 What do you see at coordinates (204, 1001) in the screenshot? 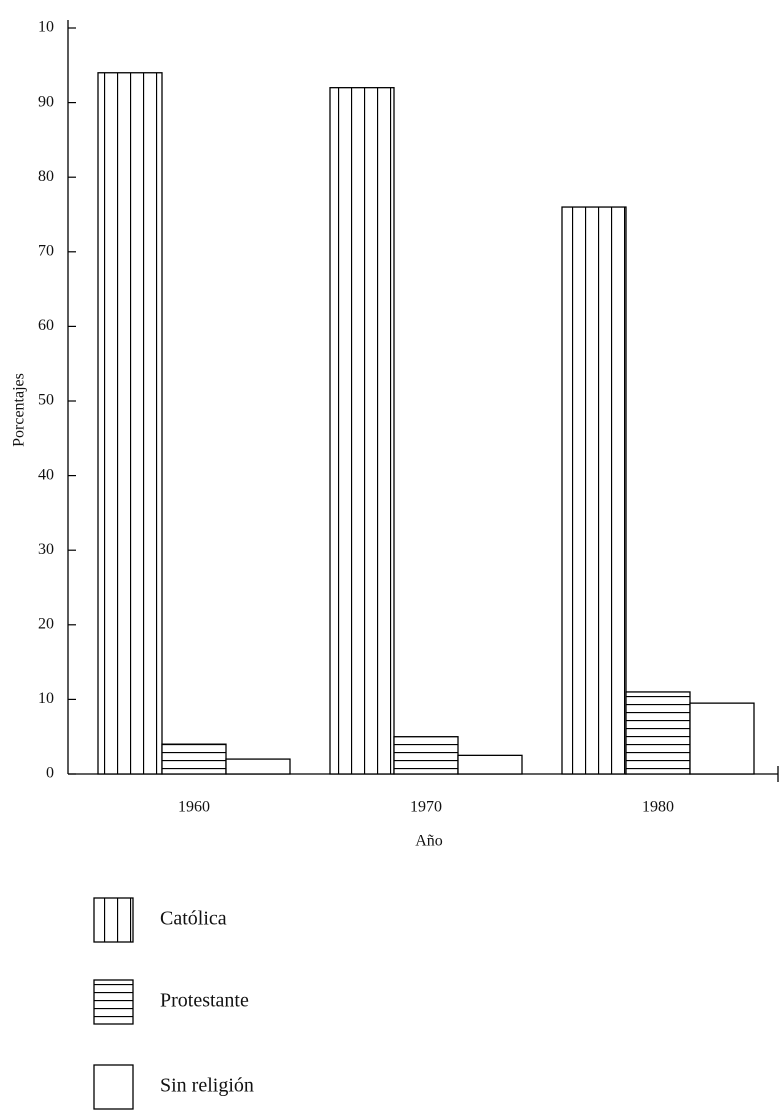
I see `legend-label: Protestante` at bounding box center [204, 1001].